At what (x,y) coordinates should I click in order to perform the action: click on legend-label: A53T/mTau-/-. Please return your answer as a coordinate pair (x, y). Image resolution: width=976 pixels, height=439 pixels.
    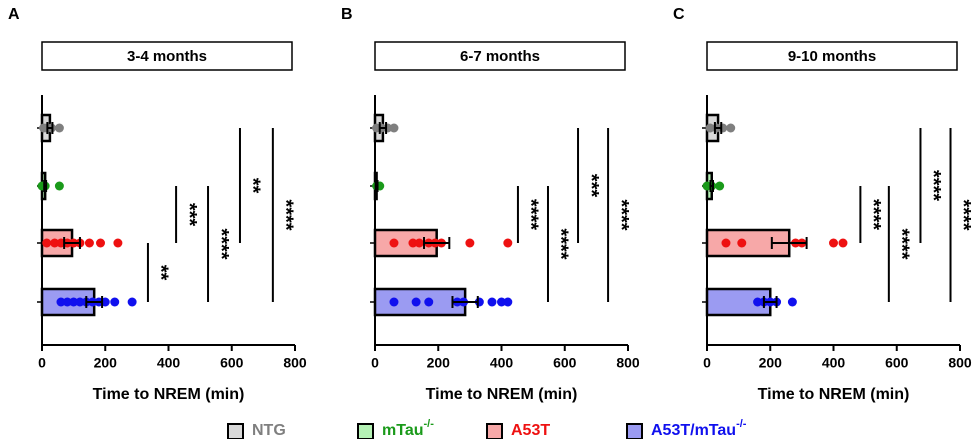
    Looking at the image, I should click on (699, 428).